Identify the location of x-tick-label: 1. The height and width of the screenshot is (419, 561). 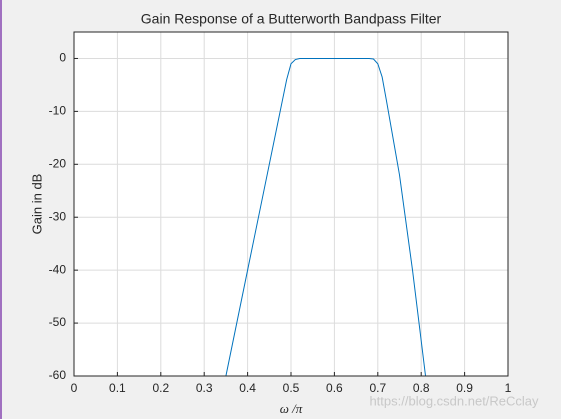
(508, 388).